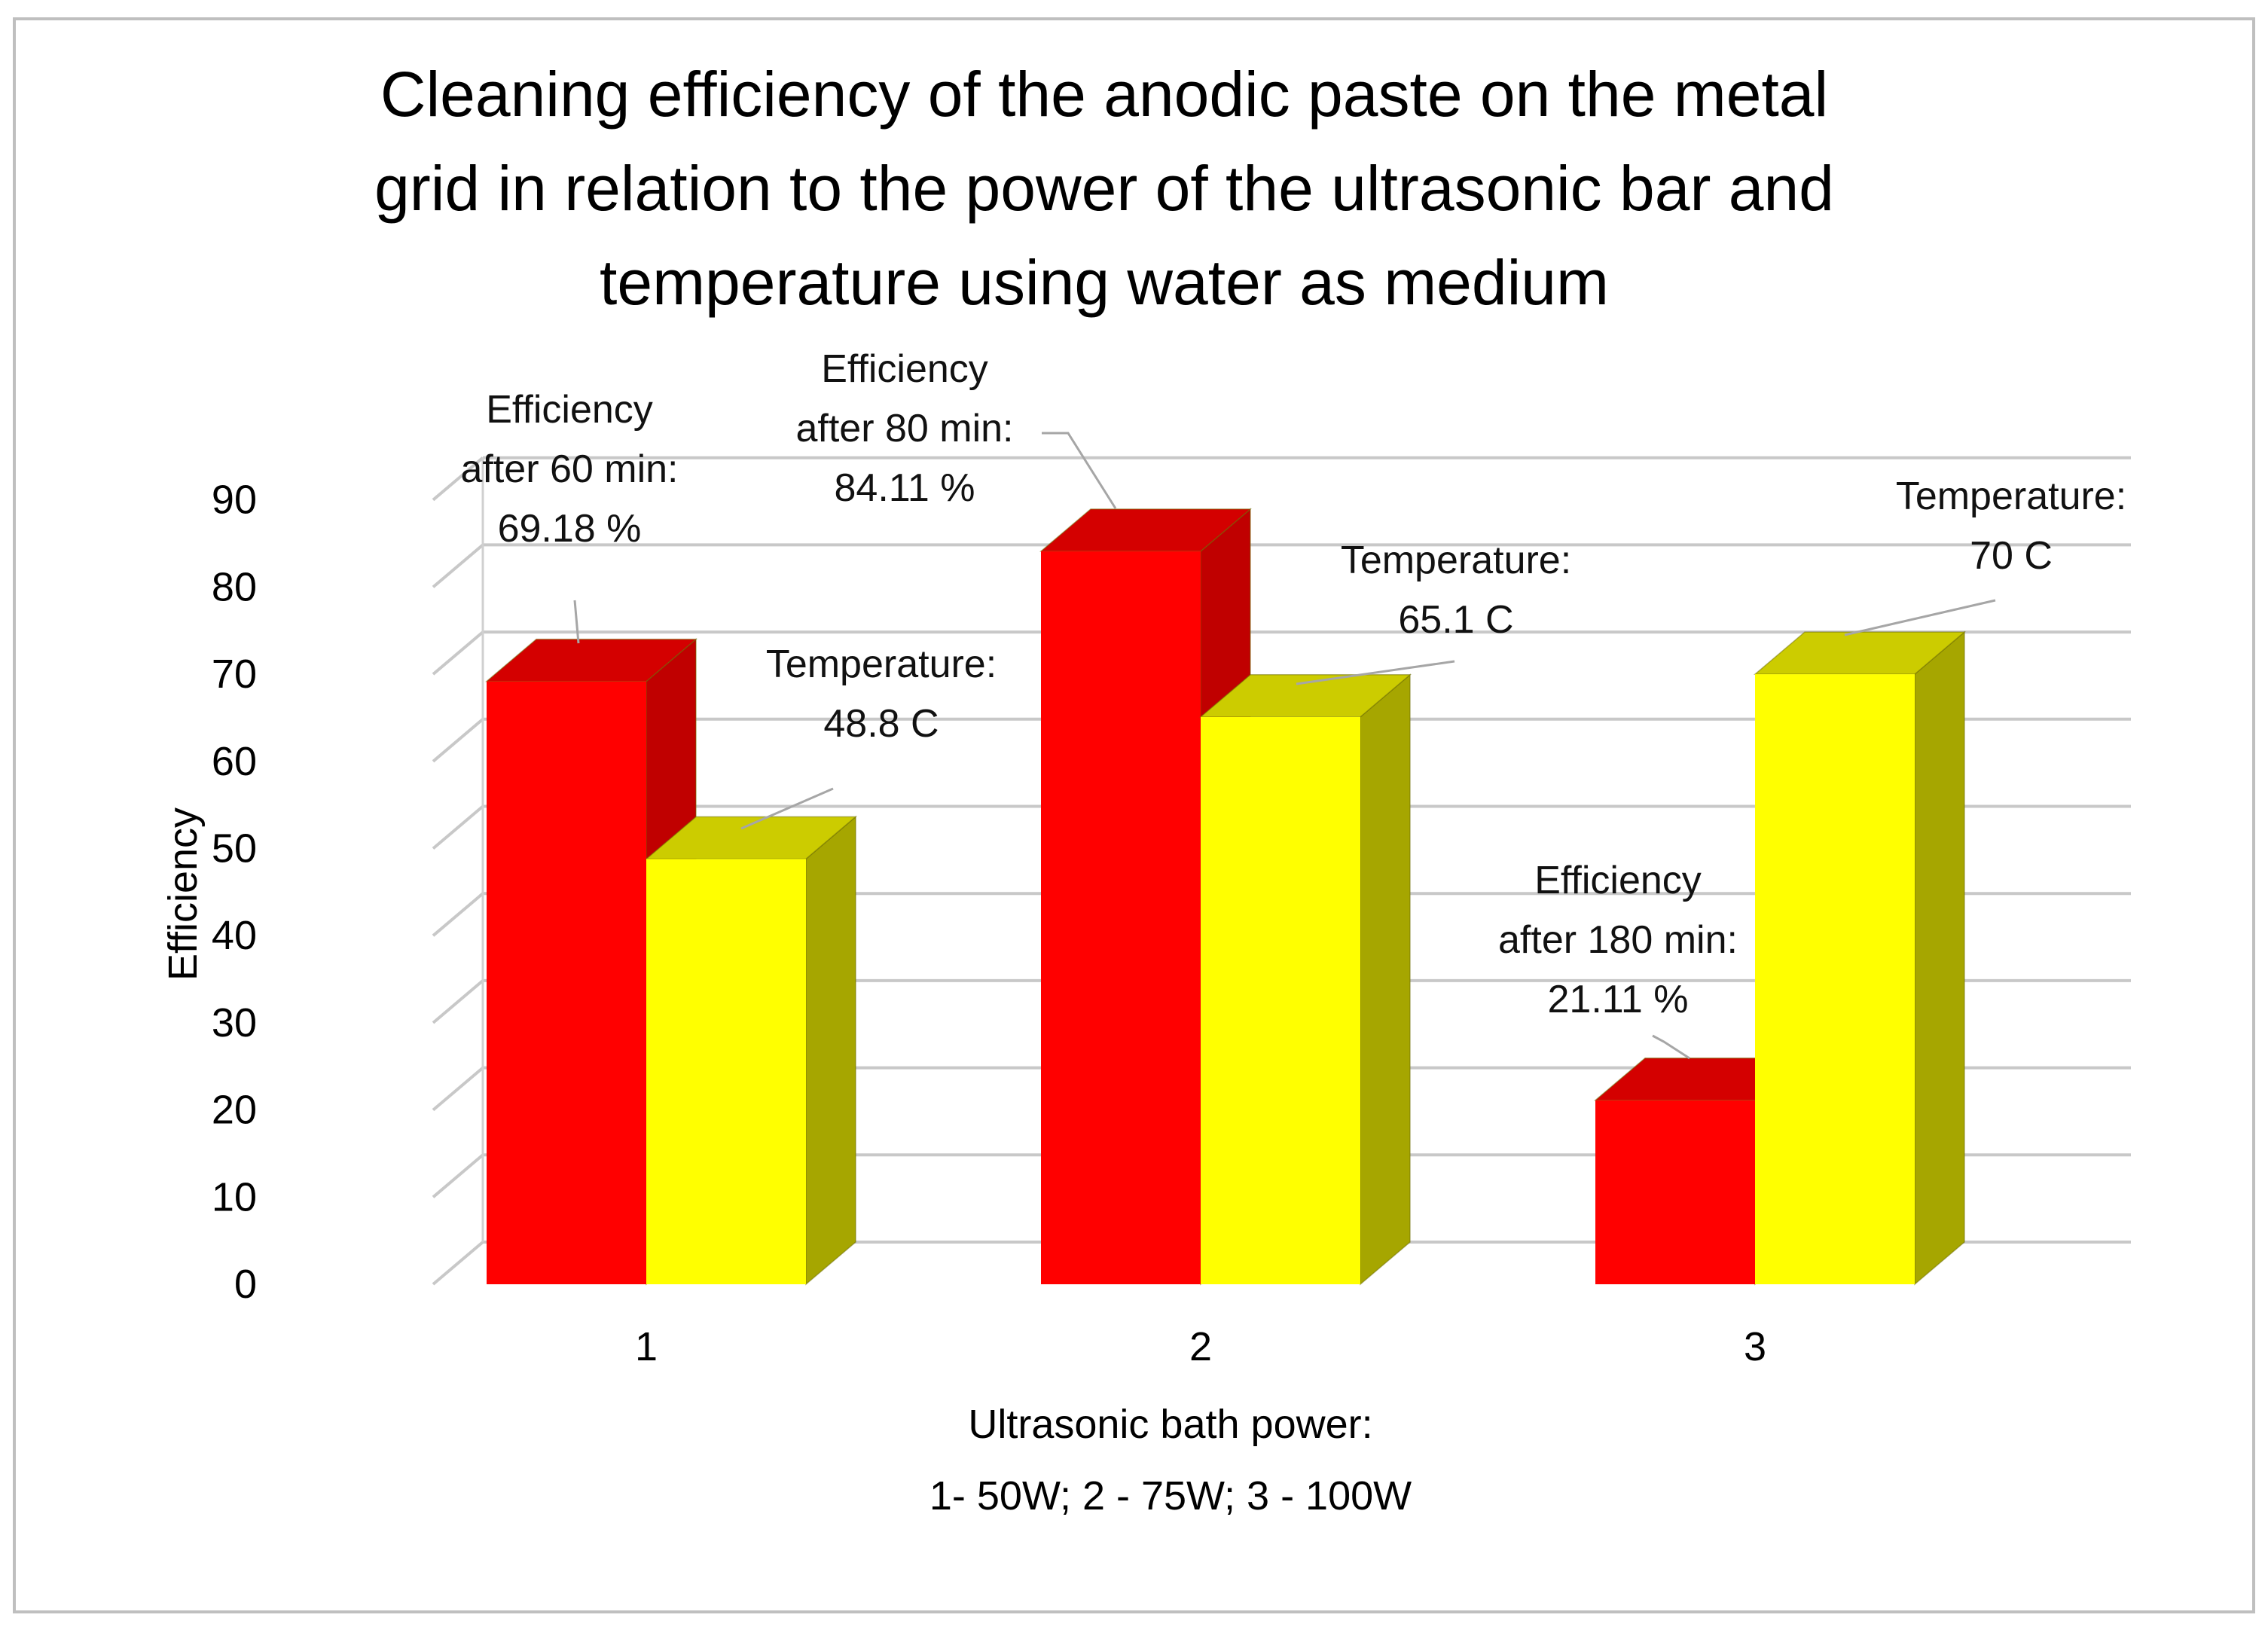  I want to click on data-label-line: after 80 min:, so click(904, 428).